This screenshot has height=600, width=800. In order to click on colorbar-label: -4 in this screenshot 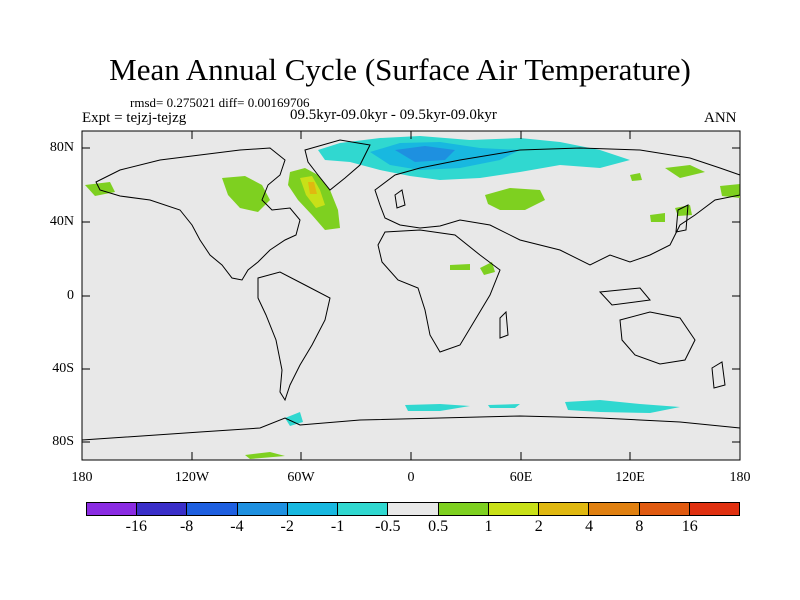, I will do `click(237, 526)`.